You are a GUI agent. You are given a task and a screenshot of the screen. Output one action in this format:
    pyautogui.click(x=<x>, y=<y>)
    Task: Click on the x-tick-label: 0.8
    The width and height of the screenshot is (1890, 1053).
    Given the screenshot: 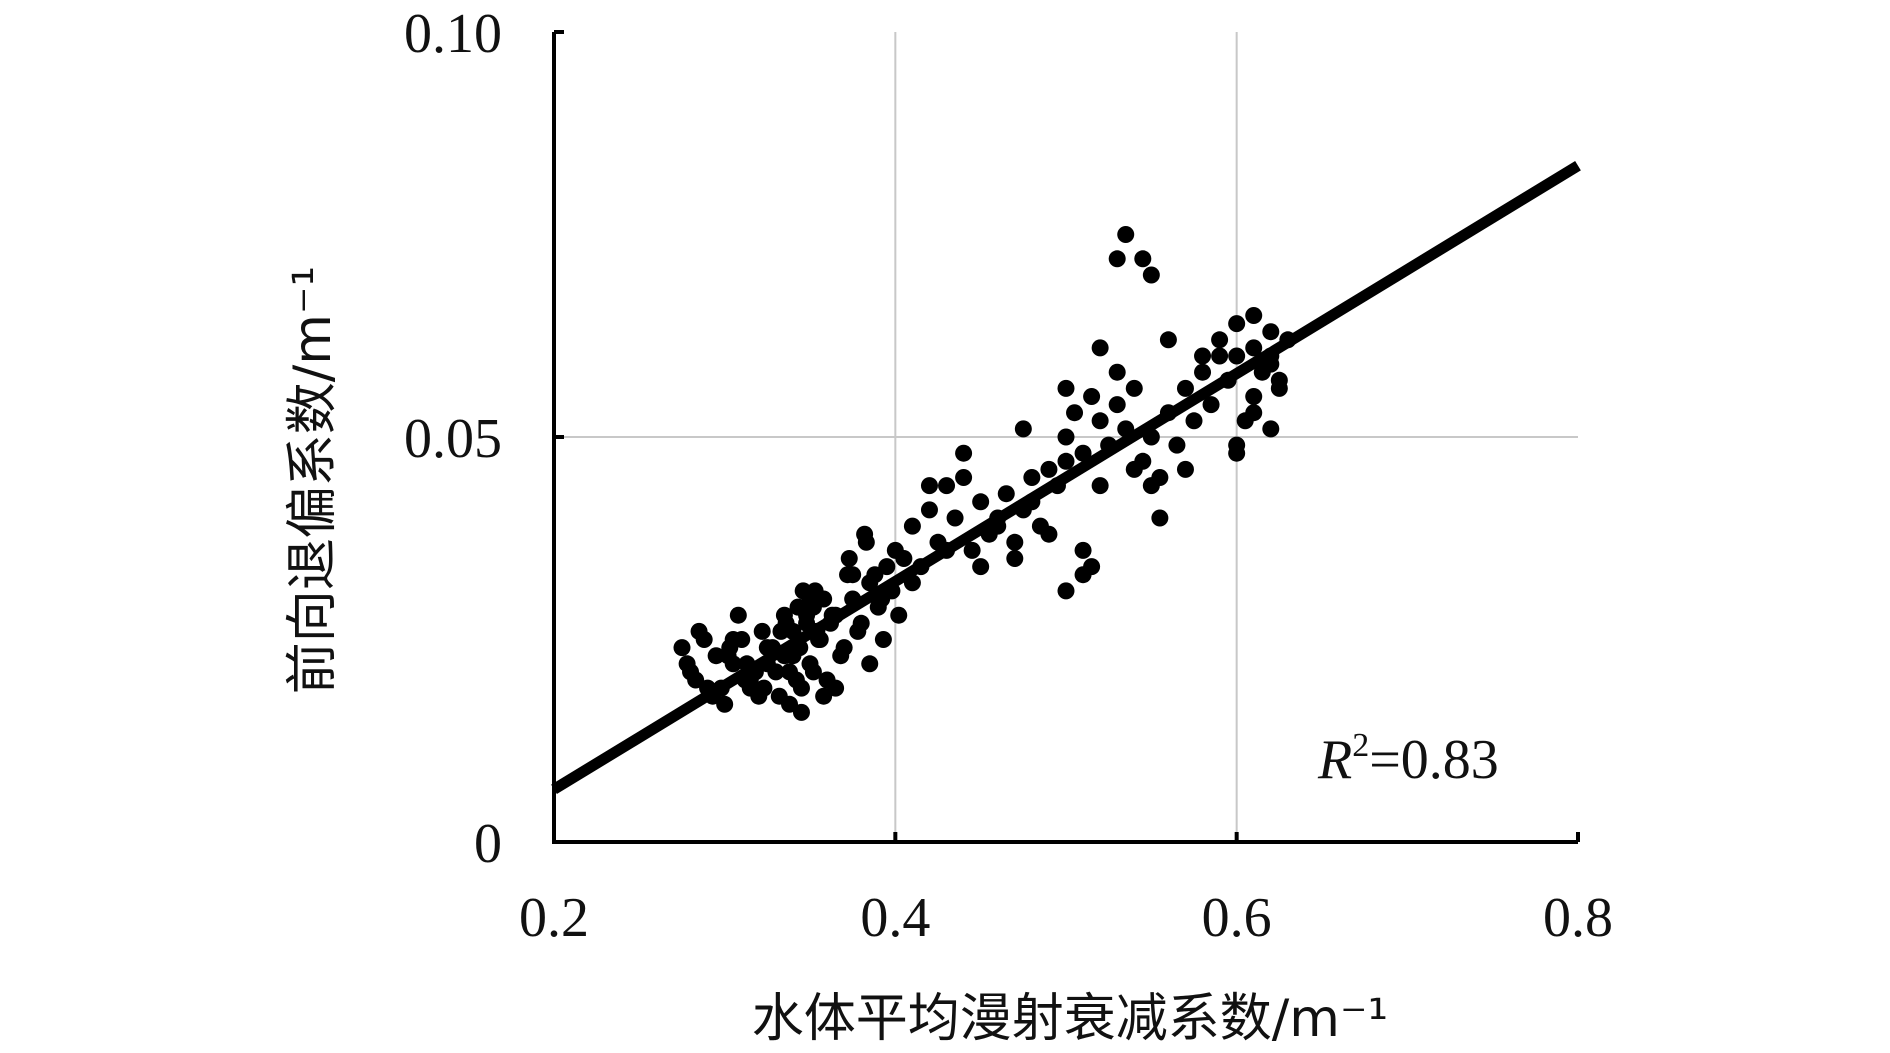 What is the action you would take?
    pyautogui.click(x=1578, y=918)
    